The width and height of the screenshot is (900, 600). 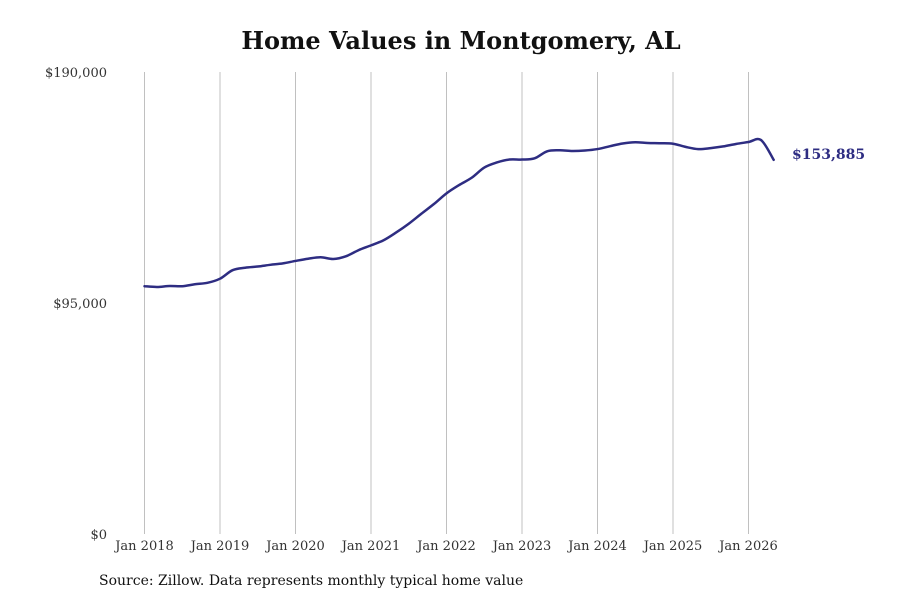 What do you see at coordinates (294, 546) in the screenshot?
I see `x-tick-label: Jan 2020` at bounding box center [294, 546].